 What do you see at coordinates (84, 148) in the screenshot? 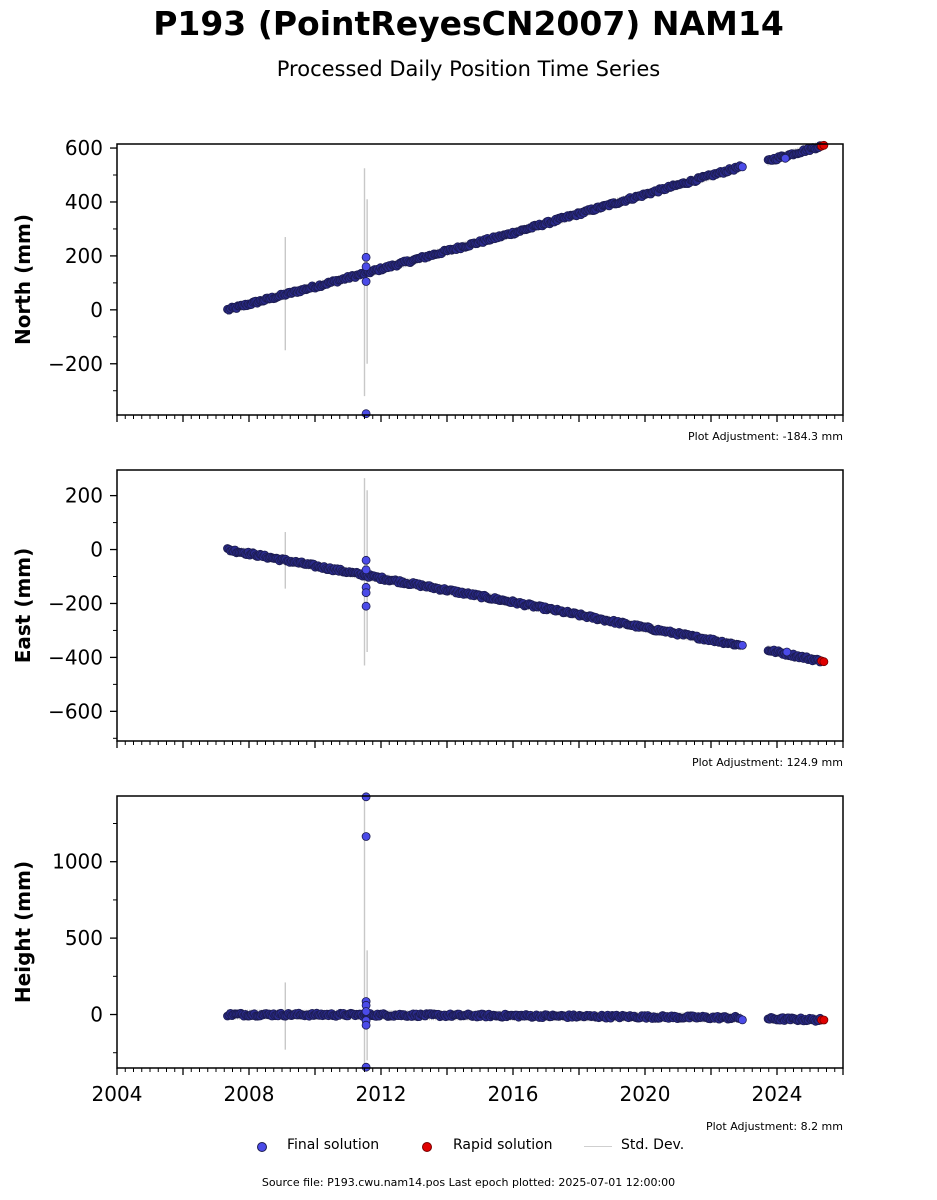
I see `y-tick-label: 600` at bounding box center [84, 148].